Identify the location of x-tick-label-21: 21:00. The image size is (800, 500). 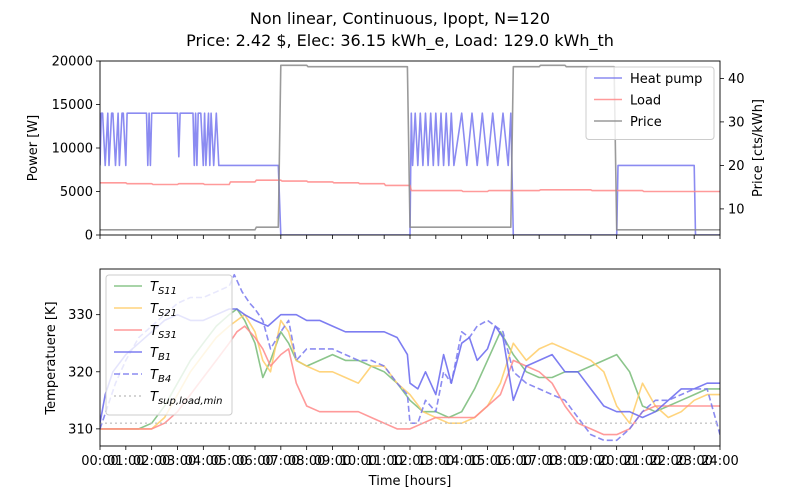
(642, 461).